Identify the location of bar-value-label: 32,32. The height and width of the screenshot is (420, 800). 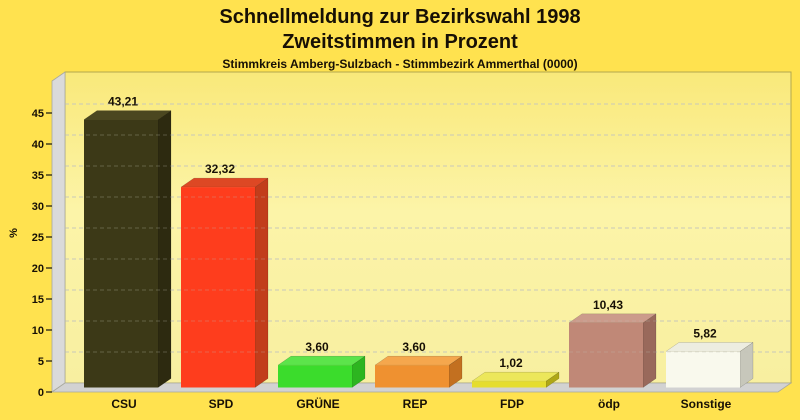
(220, 169).